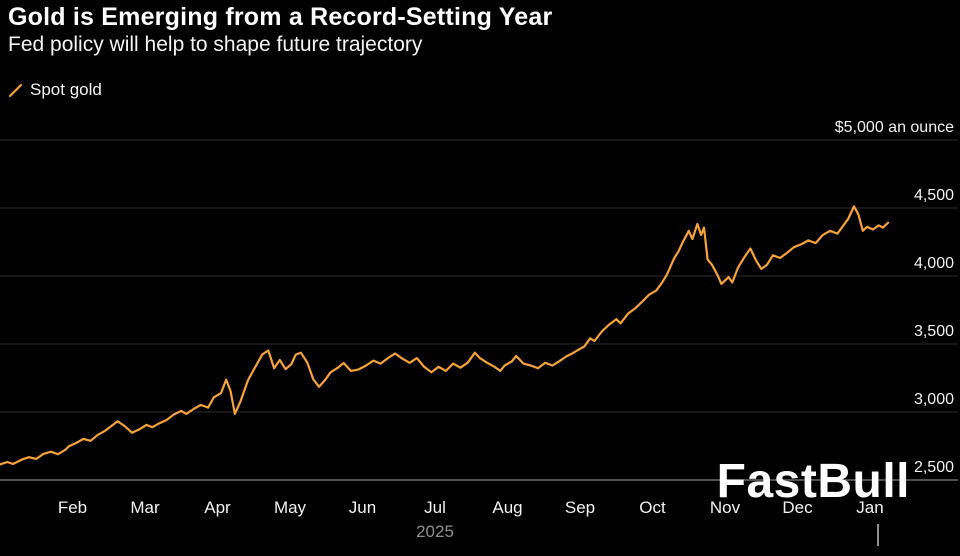  I want to click on x-axis-label-feb: Feb, so click(72, 507).